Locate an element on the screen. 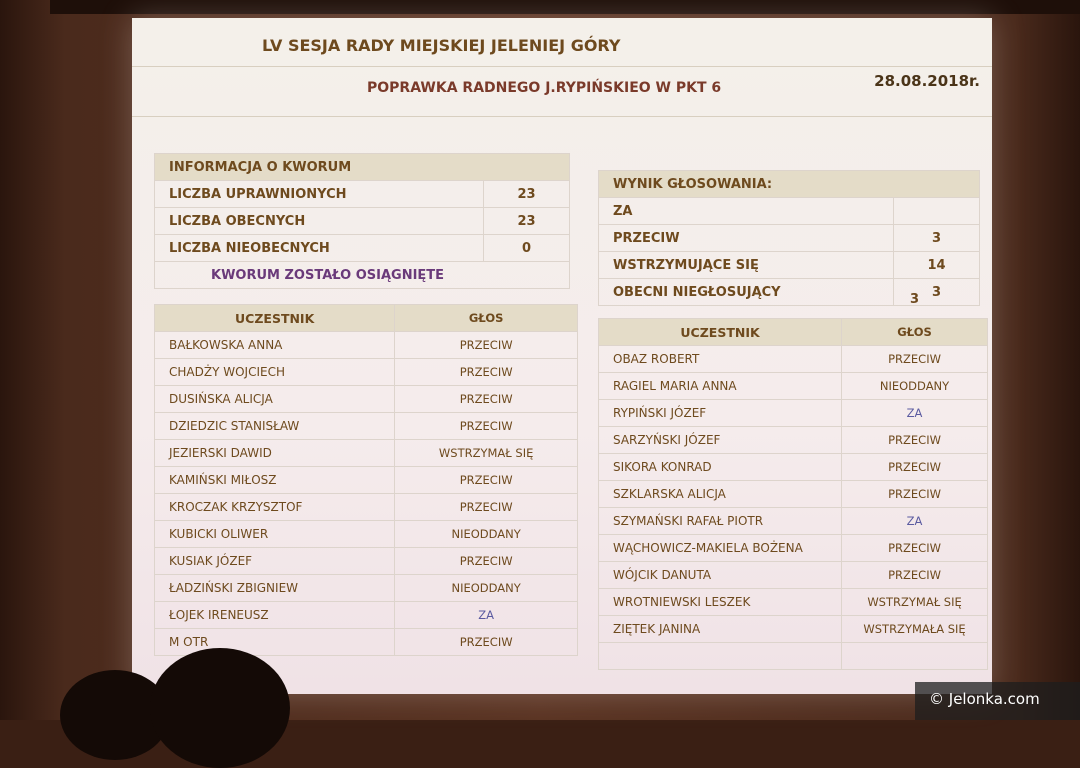 This screenshot has width=1080, height=768. participant-name: SARZYŃSKI JÓZEF is located at coordinates (720, 440).